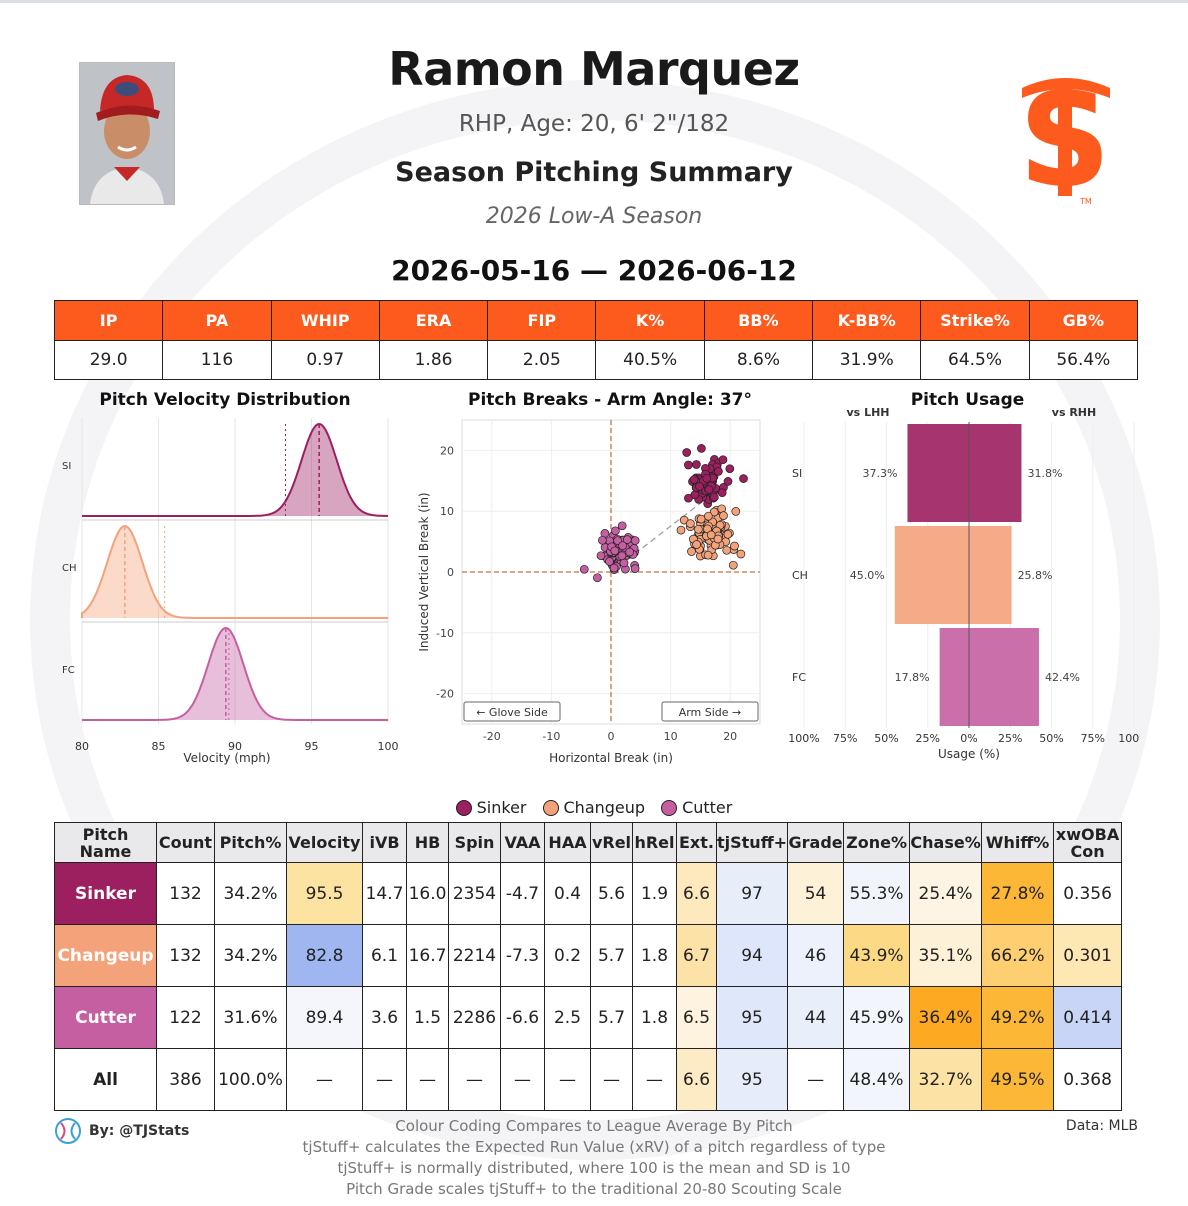 This screenshot has width=1188, height=1206. What do you see at coordinates (433, 360) in the screenshot?
I see `stat-value: 1.86` at bounding box center [433, 360].